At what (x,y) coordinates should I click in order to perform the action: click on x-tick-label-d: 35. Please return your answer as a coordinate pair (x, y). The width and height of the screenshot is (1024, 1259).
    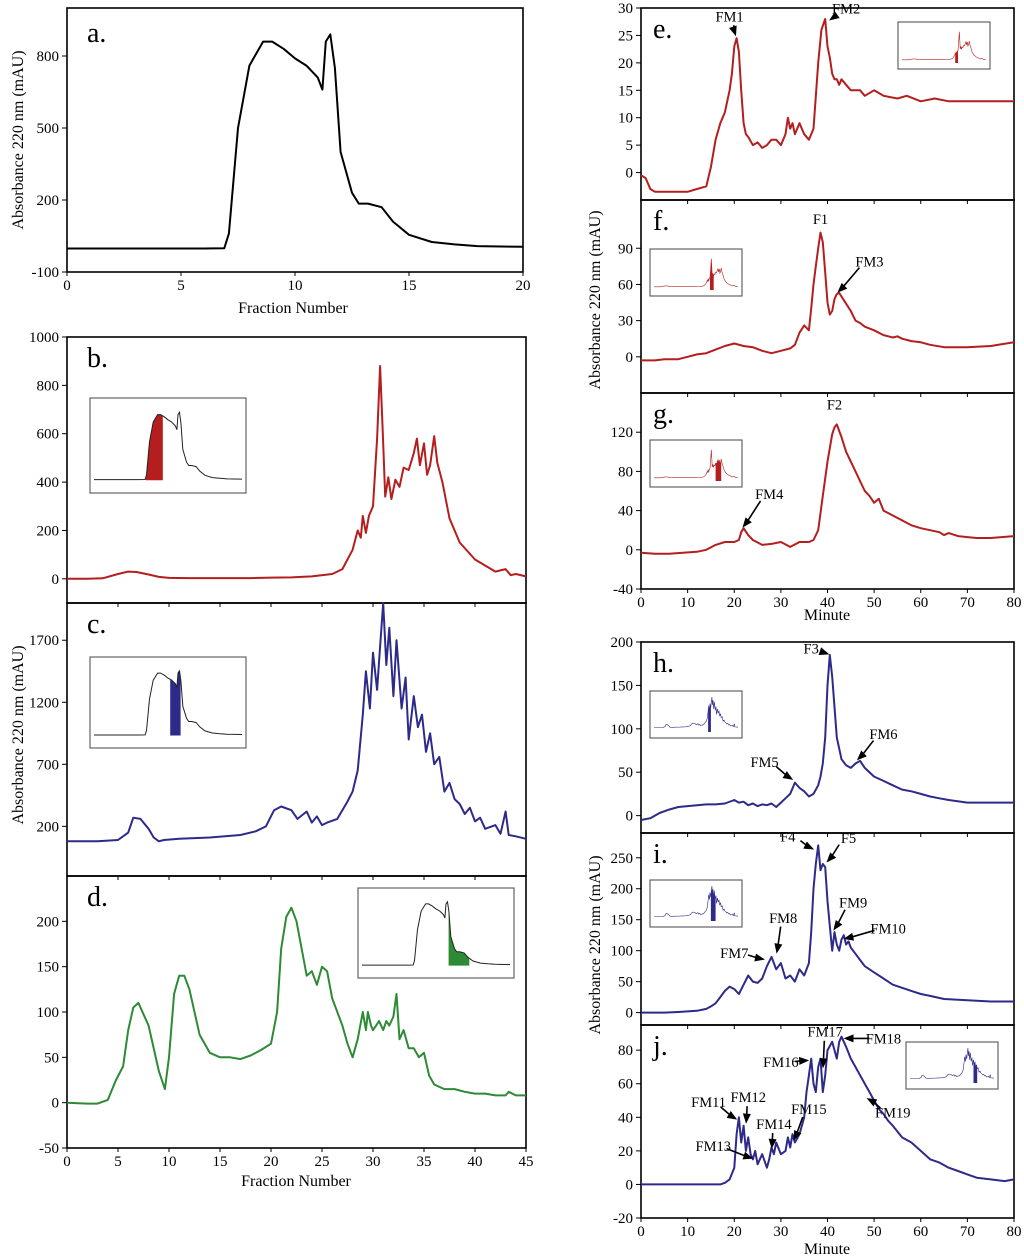
    Looking at the image, I should click on (424, 1162).